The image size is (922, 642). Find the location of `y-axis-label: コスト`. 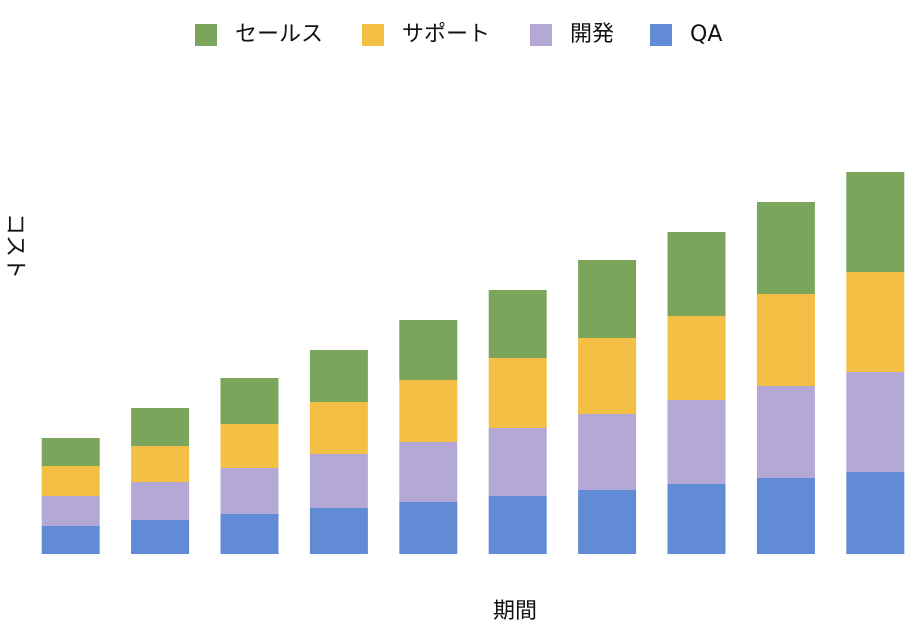

y-axis-label: コスト is located at coordinates (14, 246).